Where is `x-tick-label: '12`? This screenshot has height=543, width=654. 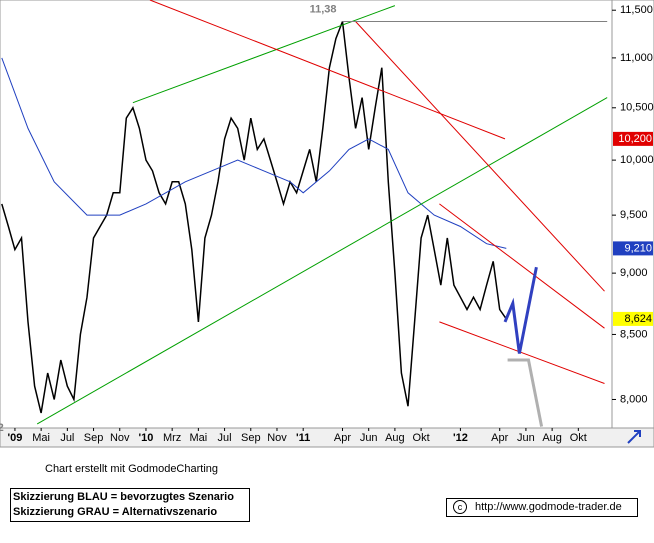 x-tick-label: '12 is located at coordinates (460, 438).